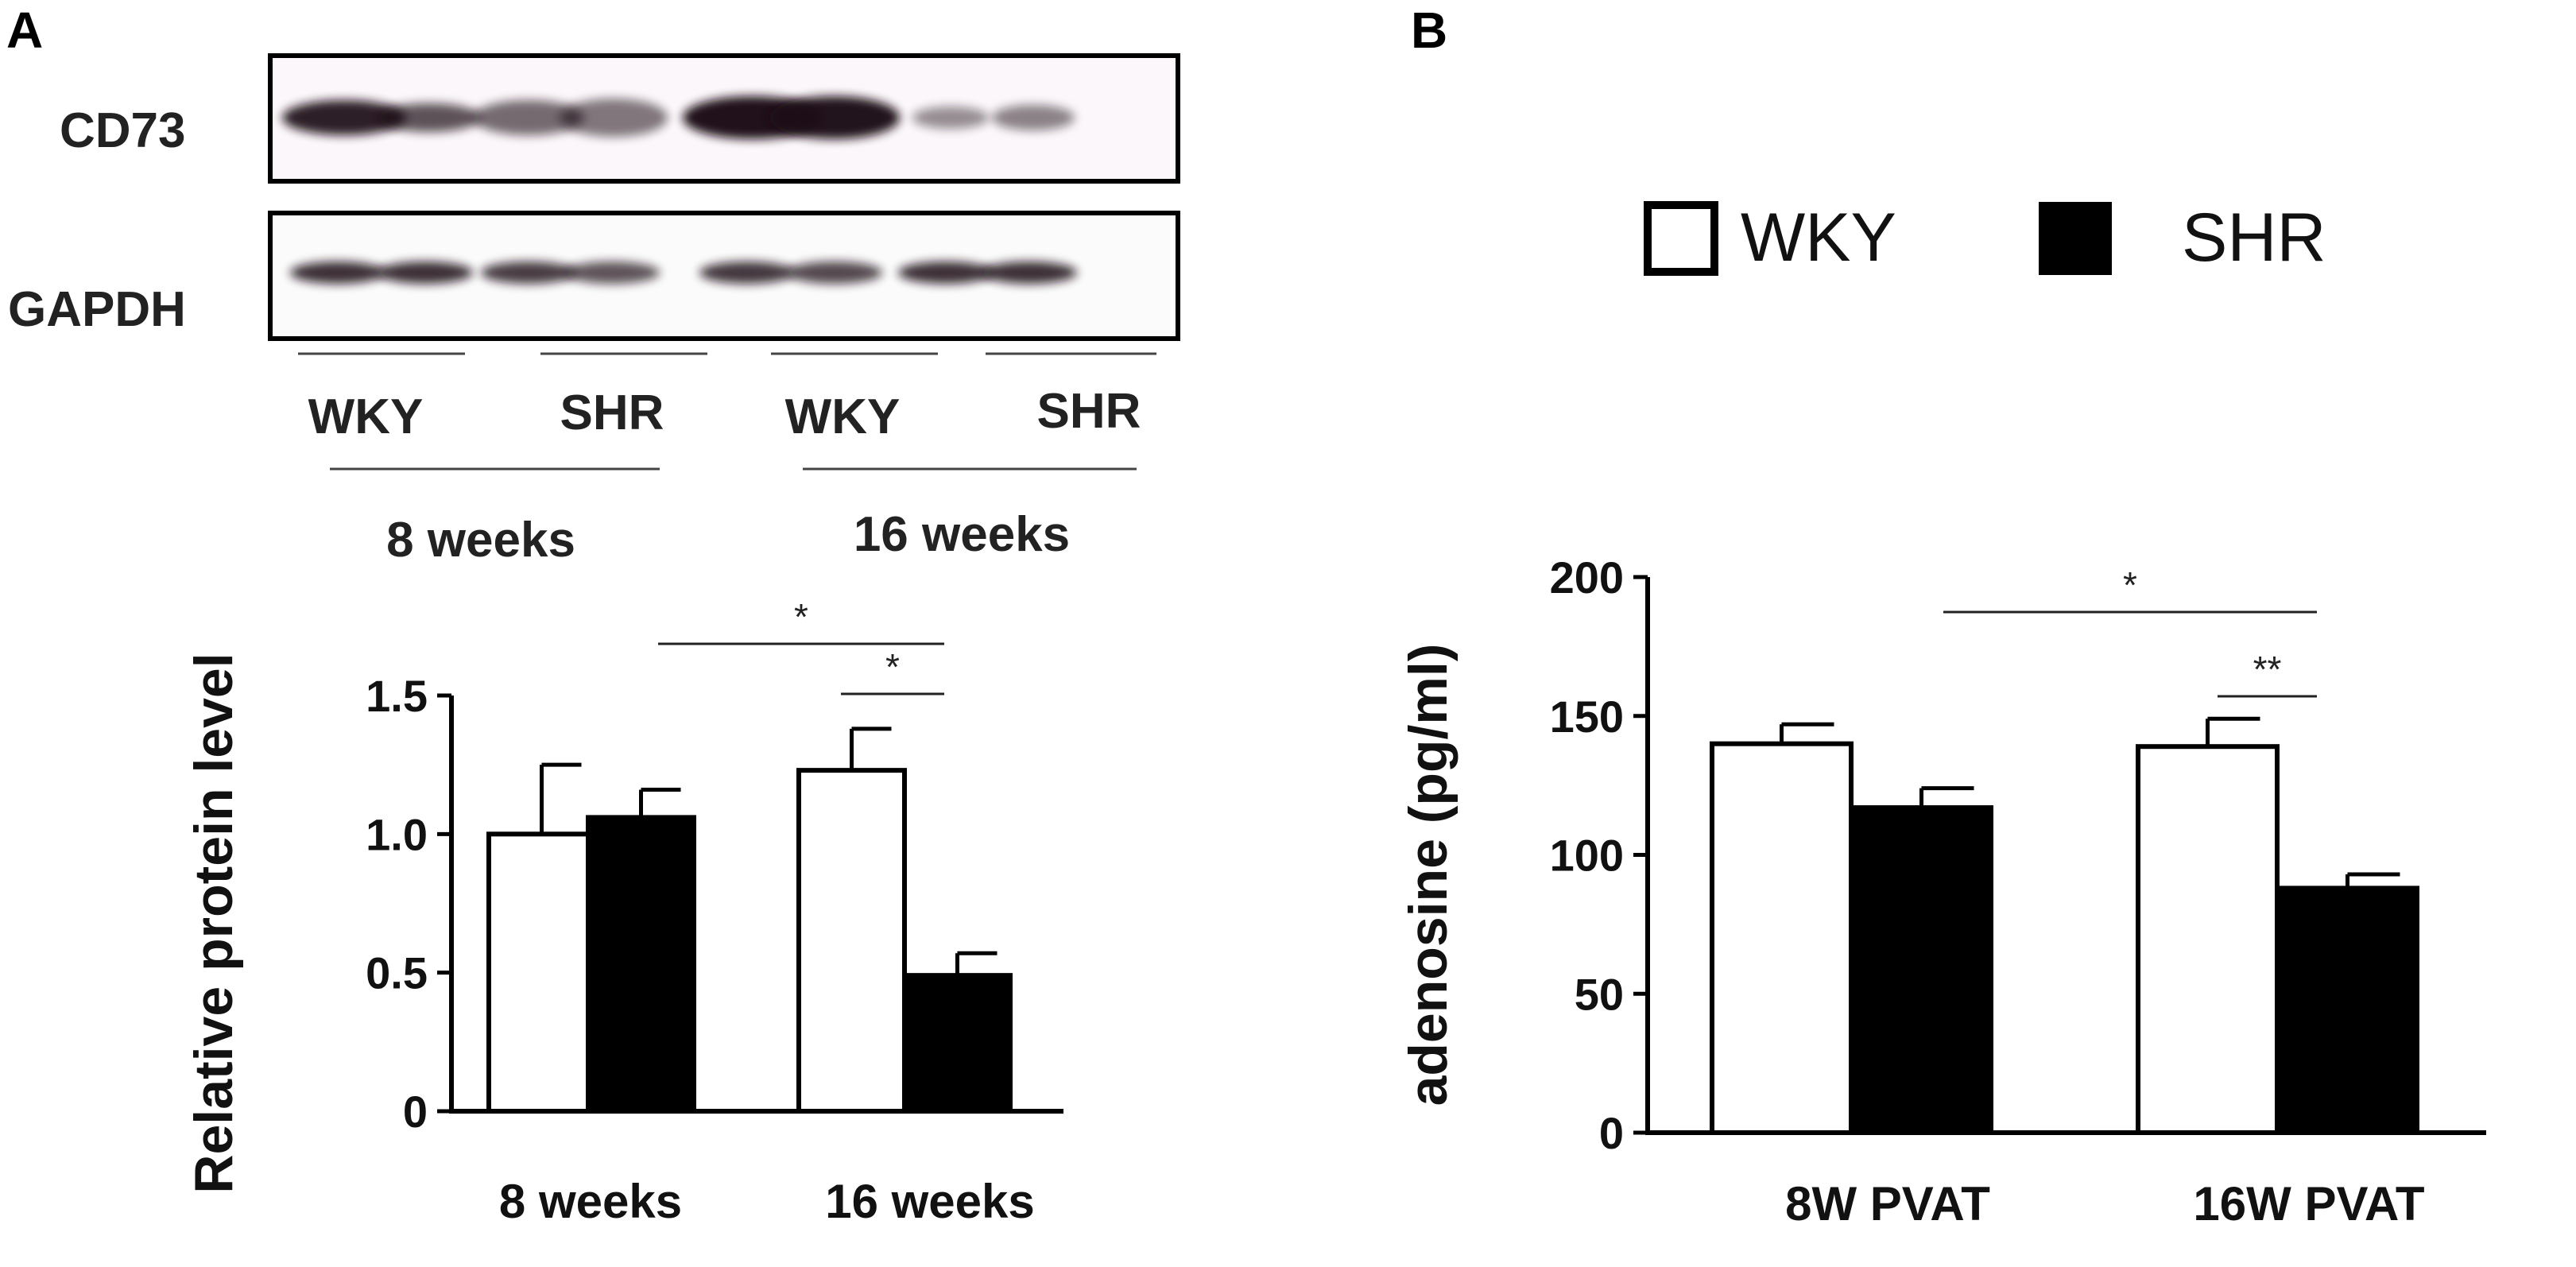 This screenshot has width=2576, height=1267. What do you see at coordinates (24, 30) in the screenshot?
I see `panel-a-letter: A` at bounding box center [24, 30].